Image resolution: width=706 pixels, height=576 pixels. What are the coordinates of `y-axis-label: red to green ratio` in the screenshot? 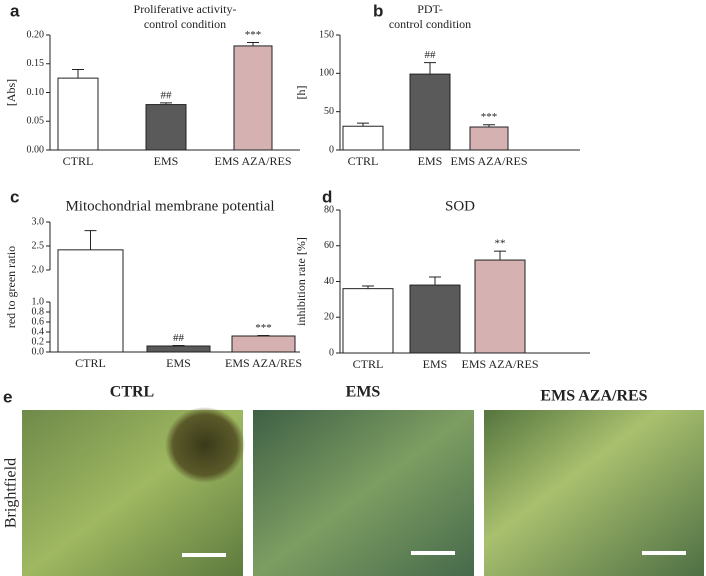 It's located at (11, 287).